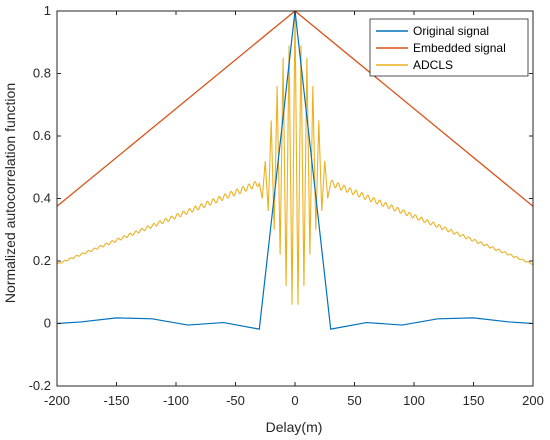 This screenshot has width=550, height=440. What do you see at coordinates (459, 48) in the screenshot?
I see `legend-label: Embedded signal` at bounding box center [459, 48].